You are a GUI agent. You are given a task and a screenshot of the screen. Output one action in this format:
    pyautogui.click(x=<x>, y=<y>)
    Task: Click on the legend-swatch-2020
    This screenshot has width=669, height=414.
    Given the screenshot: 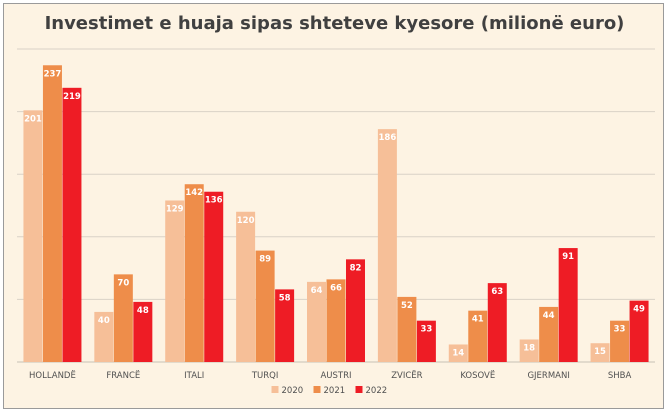 What is the action you would take?
    pyautogui.click(x=275, y=389)
    